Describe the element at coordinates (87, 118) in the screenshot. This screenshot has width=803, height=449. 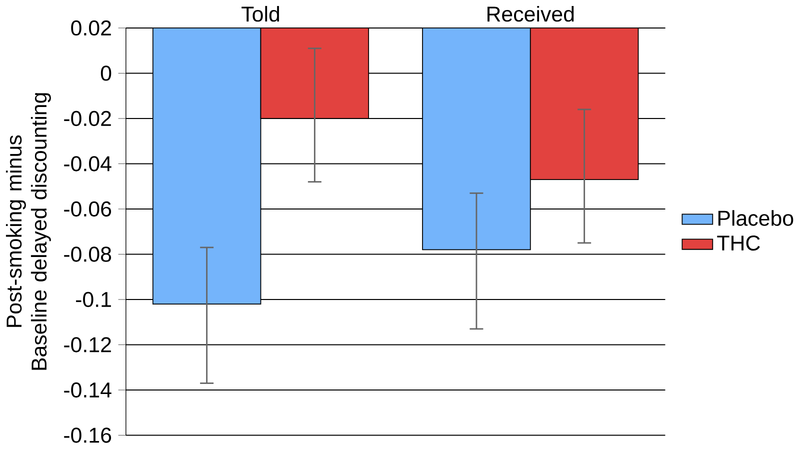
I see `y-tick-label: -0.02` at that location.